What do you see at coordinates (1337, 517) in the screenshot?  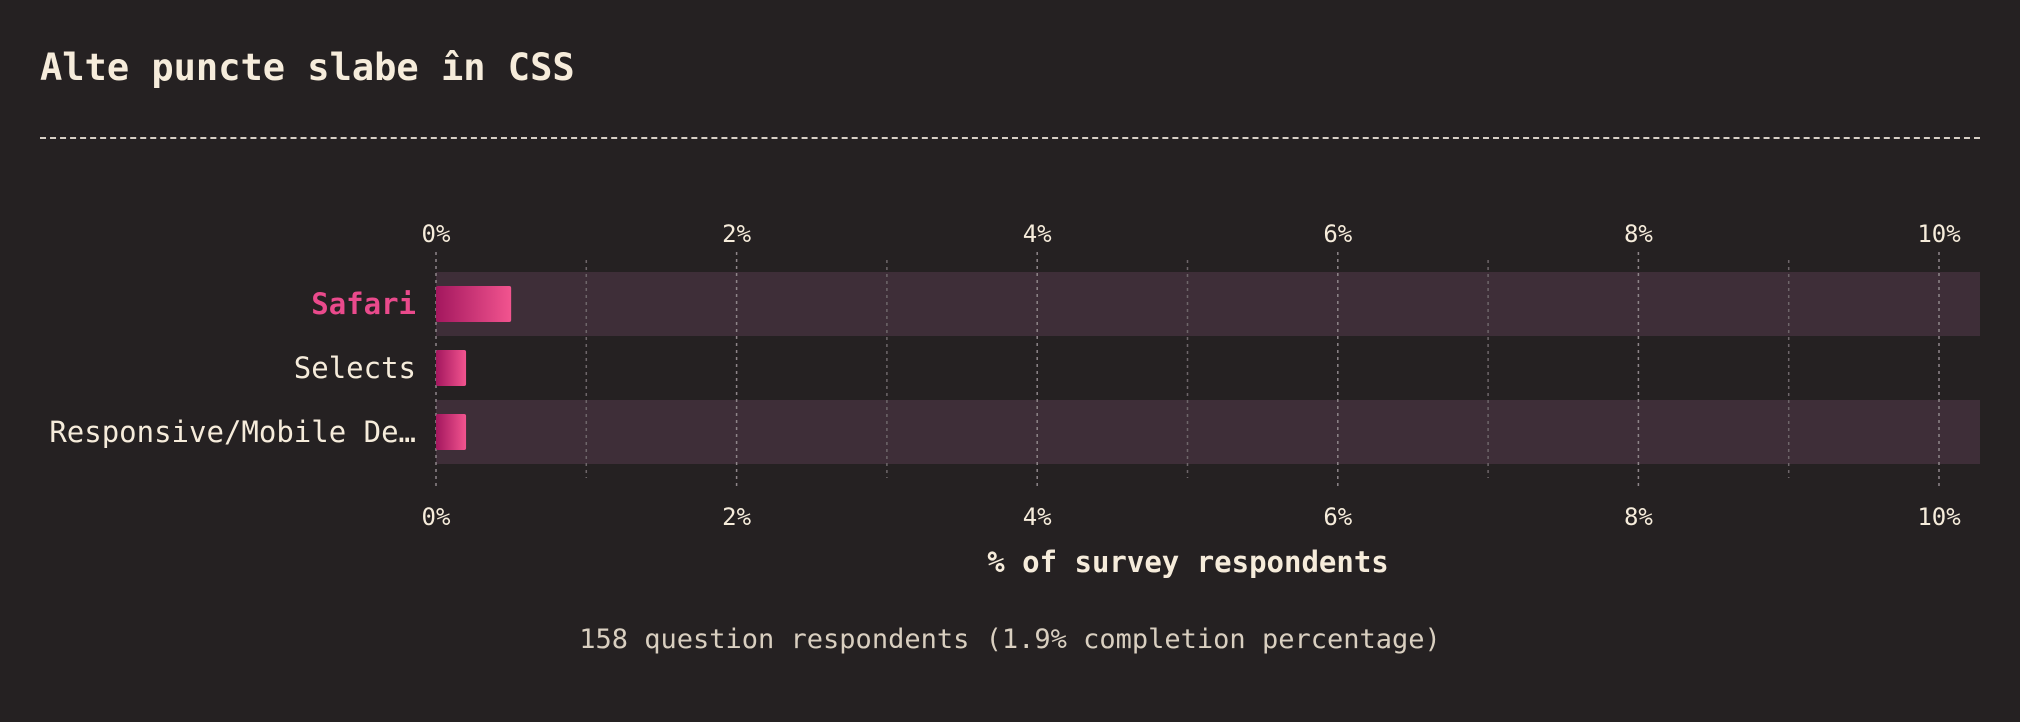 I see `x-tick-label-bottom: 6%` at bounding box center [1337, 517].